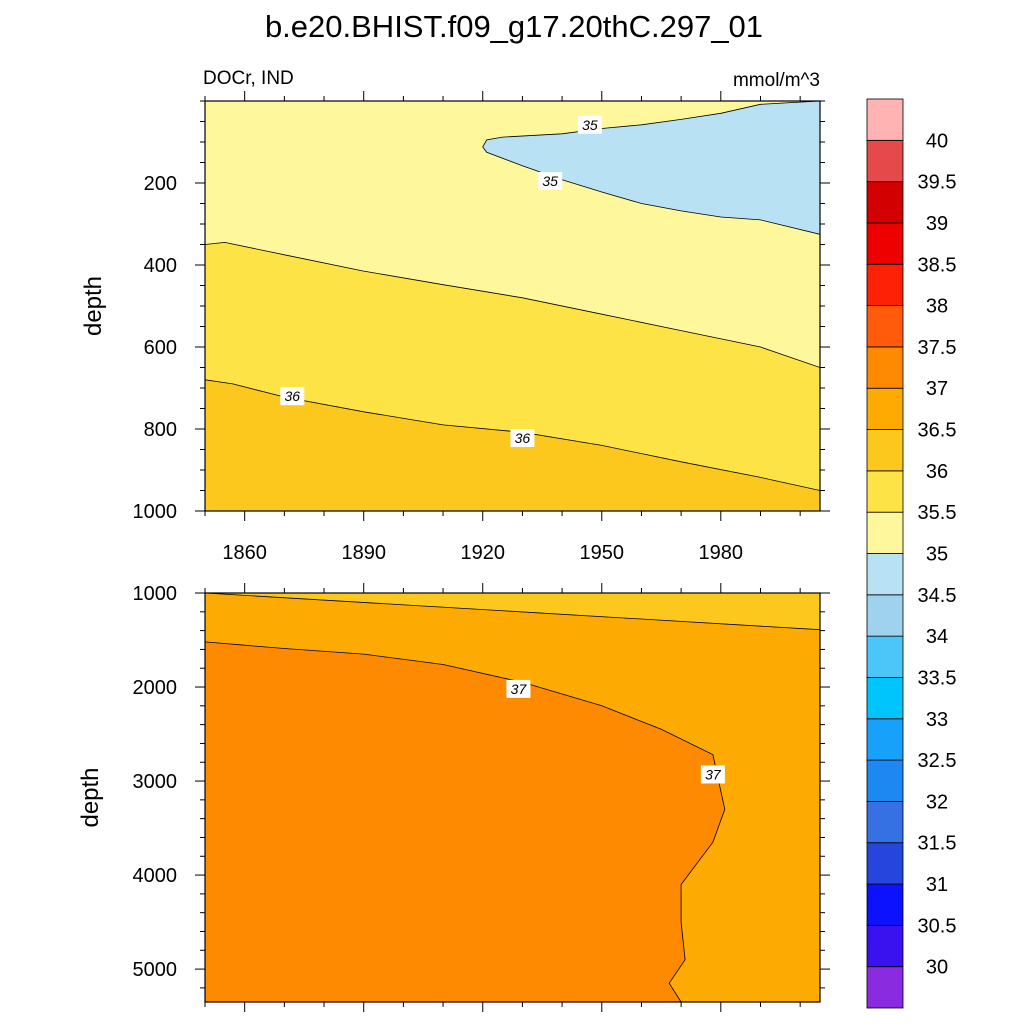 The height and width of the screenshot is (1024, 1024). What do you see at coordinates (155, 876) in the screenshot?
I see `y-tick-label: 4000` at bounding box center [155, 876].